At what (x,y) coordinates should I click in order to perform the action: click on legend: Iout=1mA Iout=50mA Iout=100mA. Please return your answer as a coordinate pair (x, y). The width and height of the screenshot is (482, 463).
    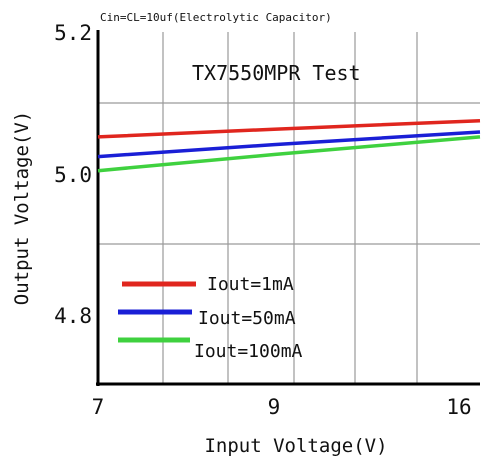
    Looking at the image, I should click on (210, 318).